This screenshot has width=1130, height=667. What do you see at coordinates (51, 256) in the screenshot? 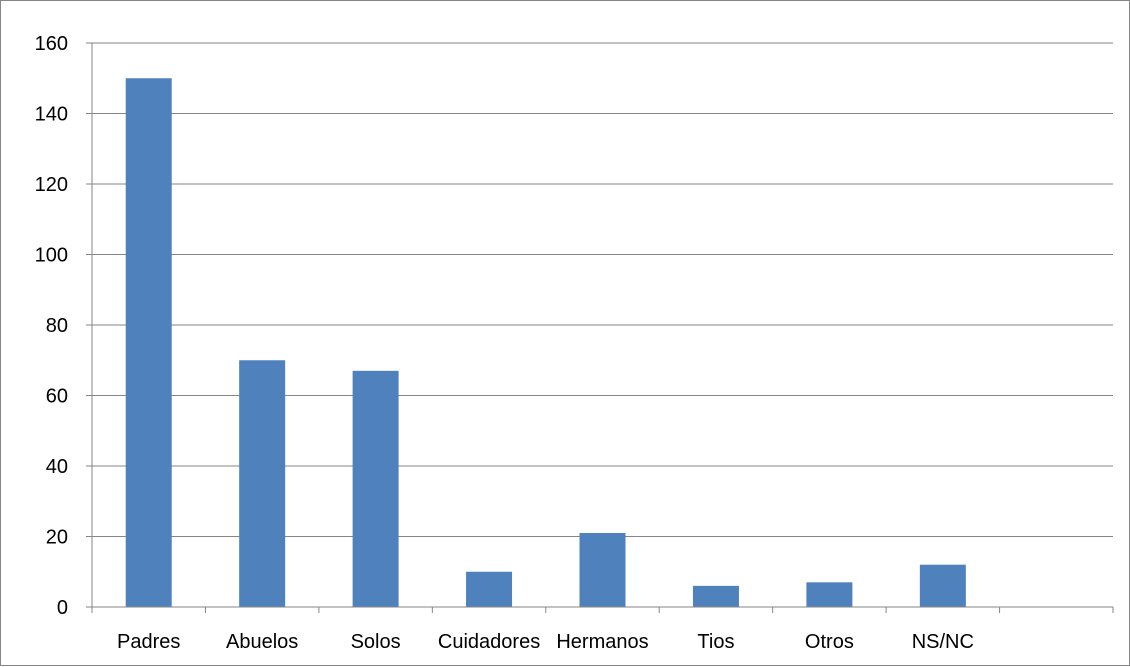
I see `y-tick-label: 100` at bounding box center [51, 256].